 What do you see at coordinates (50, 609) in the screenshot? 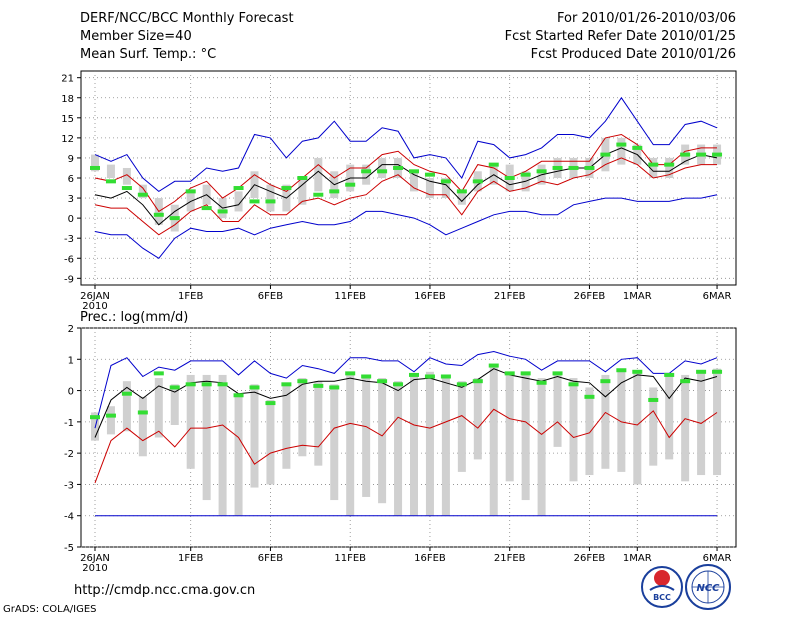
I see `grads-credit: GrADS: COLA/IGES` at bounding box center [50, 609].